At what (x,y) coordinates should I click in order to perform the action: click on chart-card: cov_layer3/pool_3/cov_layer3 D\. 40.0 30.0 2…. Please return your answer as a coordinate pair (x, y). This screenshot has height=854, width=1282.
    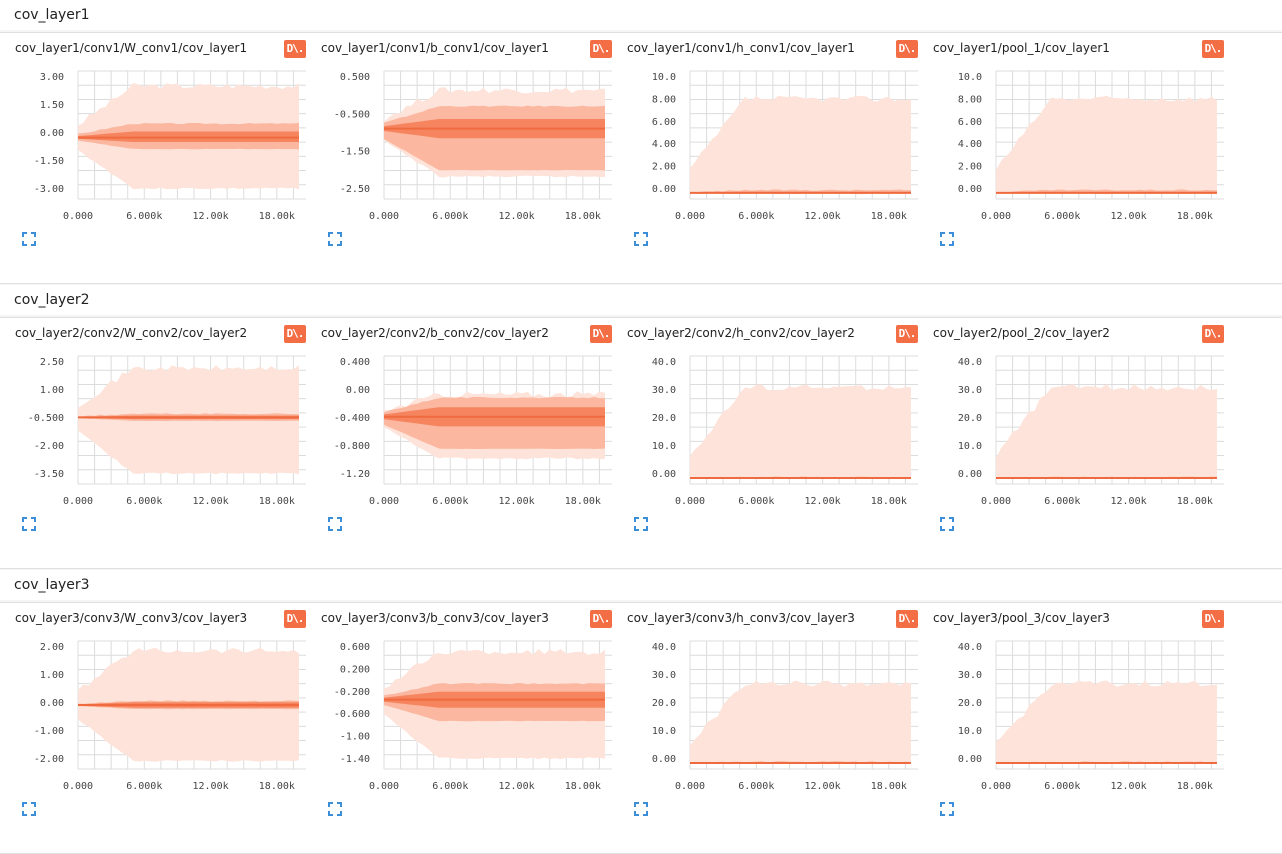
    Looking at the image, I should click on (1071, 728).